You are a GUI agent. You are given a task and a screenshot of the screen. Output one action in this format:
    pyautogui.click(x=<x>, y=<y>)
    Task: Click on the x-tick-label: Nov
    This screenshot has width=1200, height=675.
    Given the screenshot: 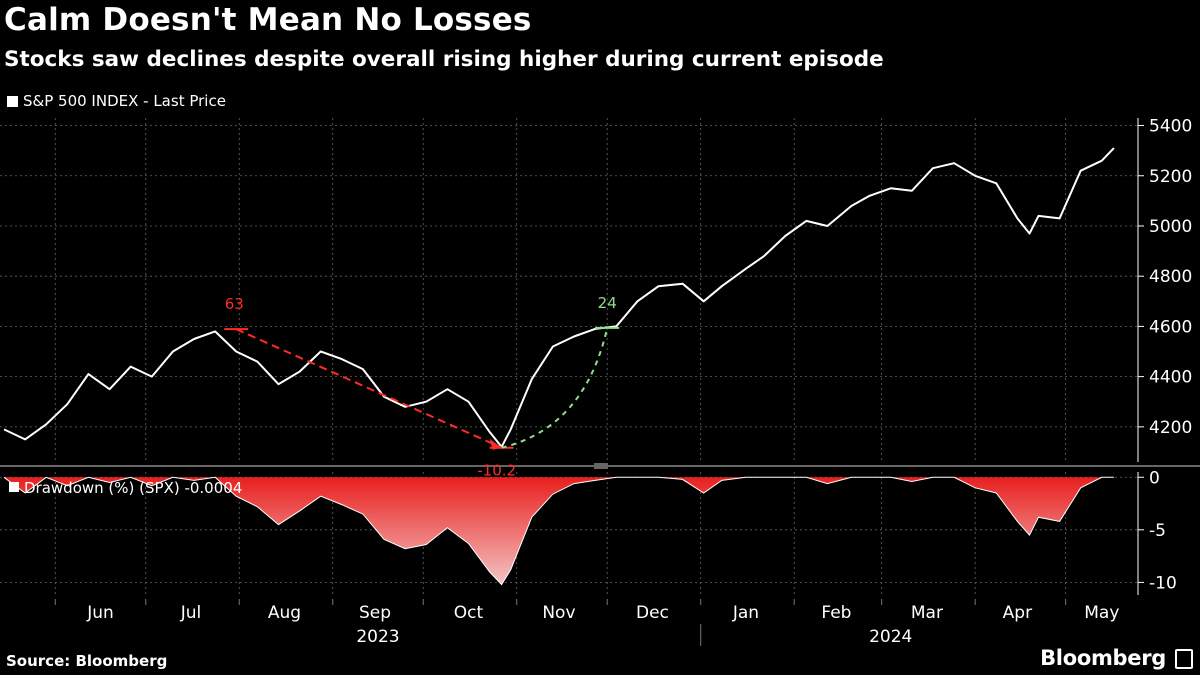 What is the action you would take?
    pyautogui.click(x=558, y=613)
    